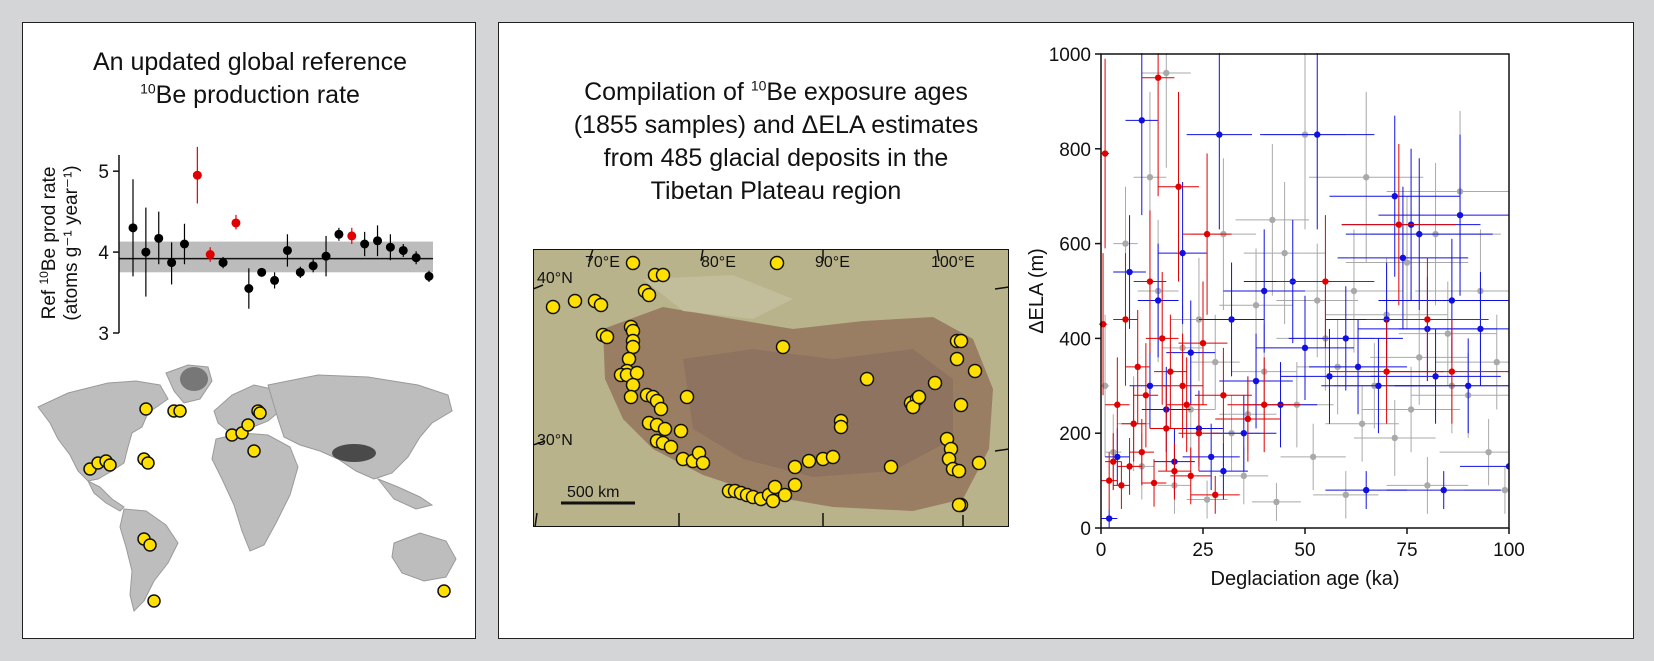 The height and width of the screenshot is (661, 1654). Describe the element at coordinates (276, 257) in the screenshot. I see `reference-band` at that location.